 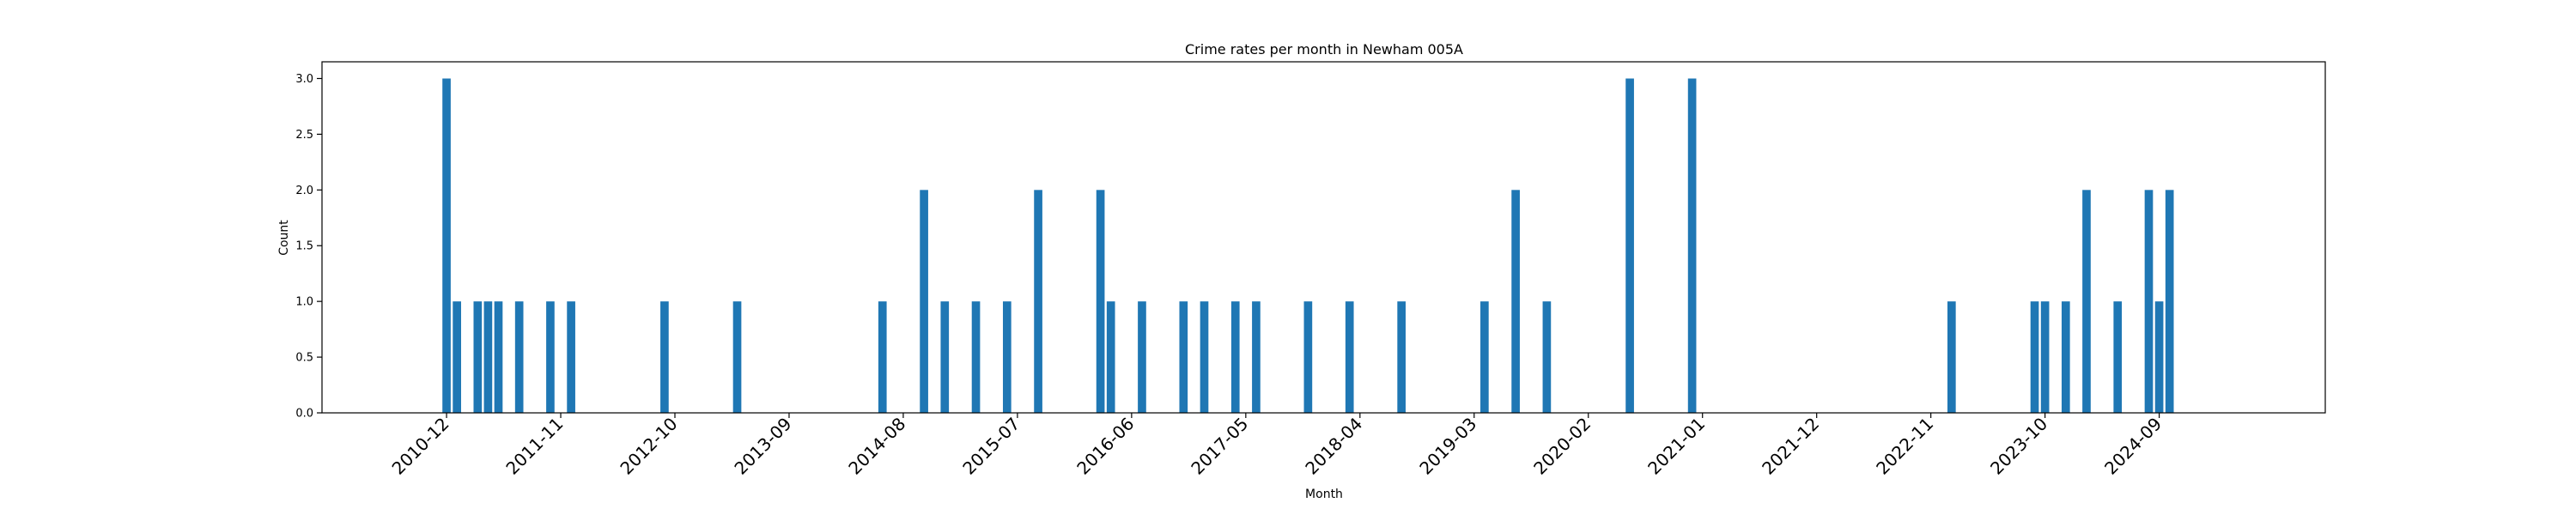 I want to click on x-tick-label: 2013-09, so click(x=762, y=446).